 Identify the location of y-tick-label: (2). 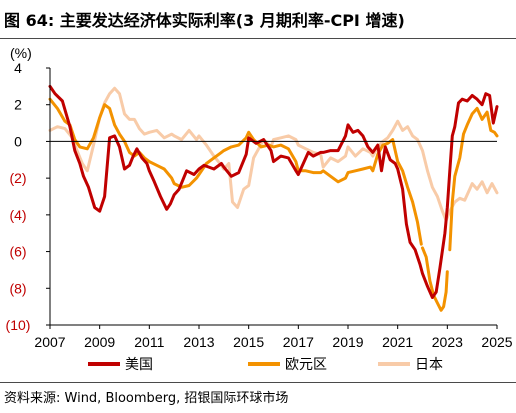
(17, 178).